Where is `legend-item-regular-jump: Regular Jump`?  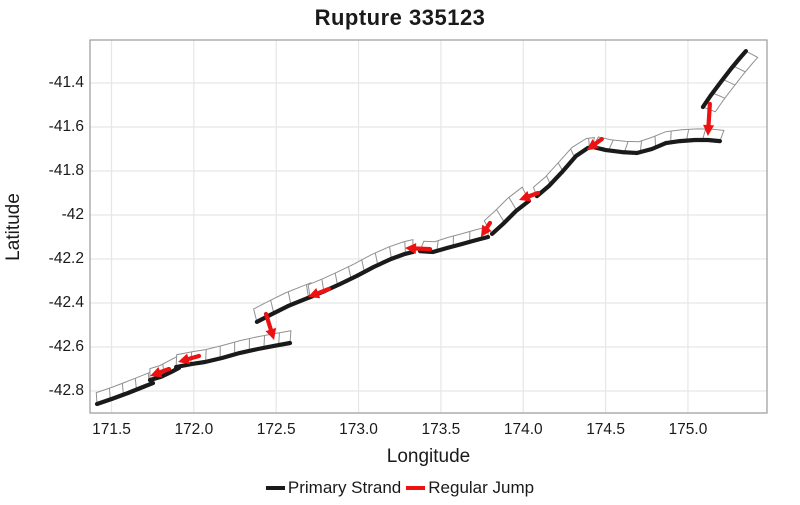
legend-item-regular-jump: Regular Jump is located at coordinates (470, 488).